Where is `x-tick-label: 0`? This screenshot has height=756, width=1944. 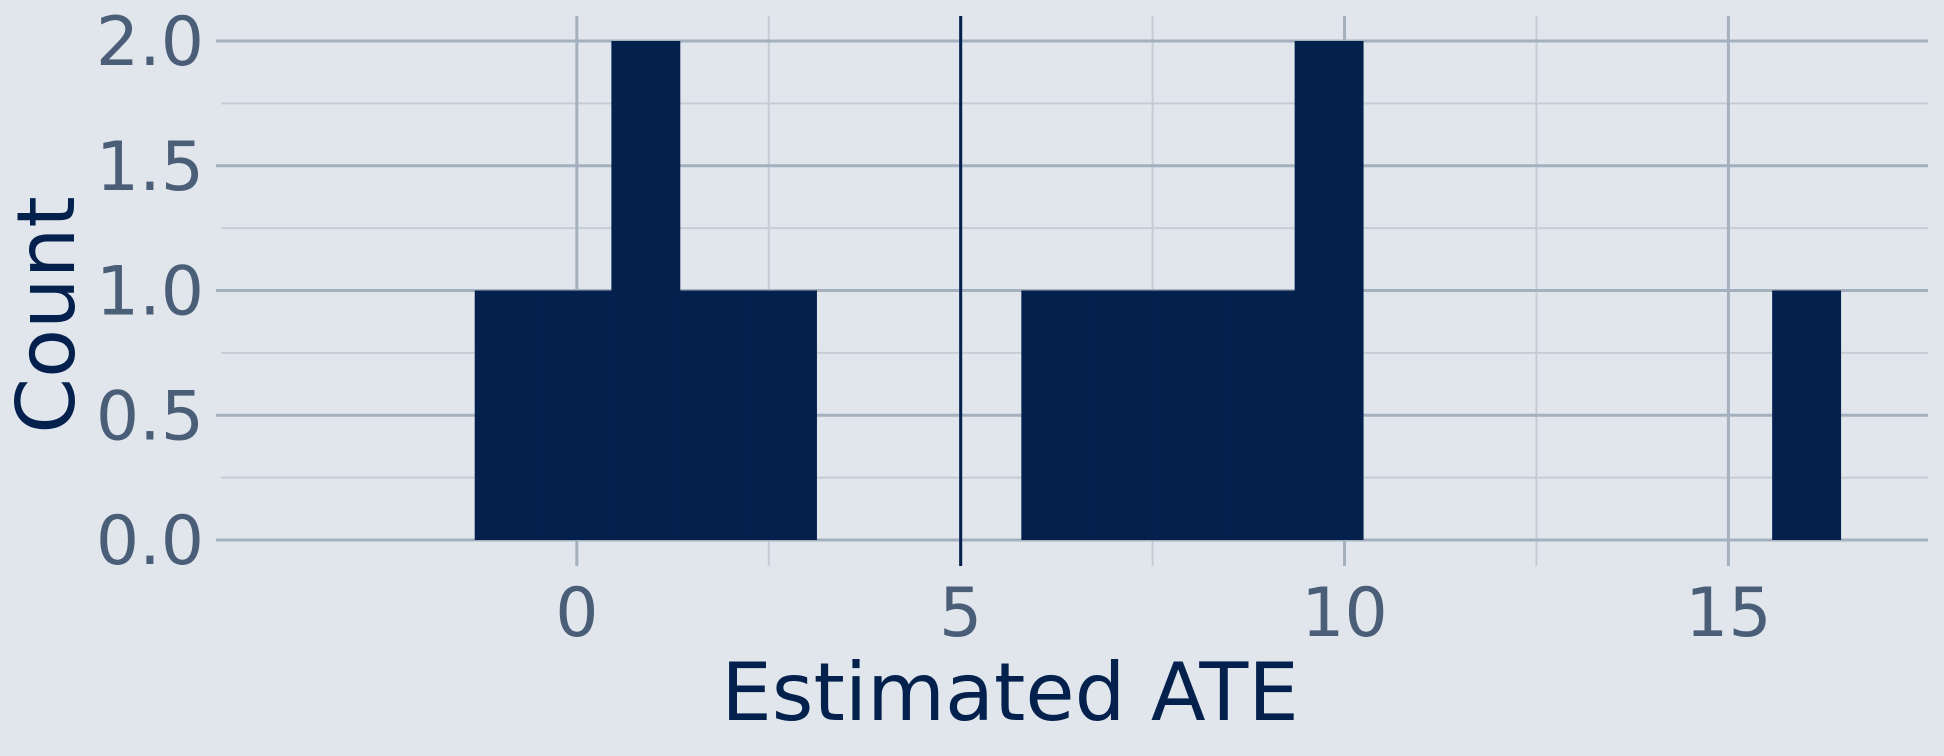 x-tick-label: 0 is located at coordinates (576, 613).